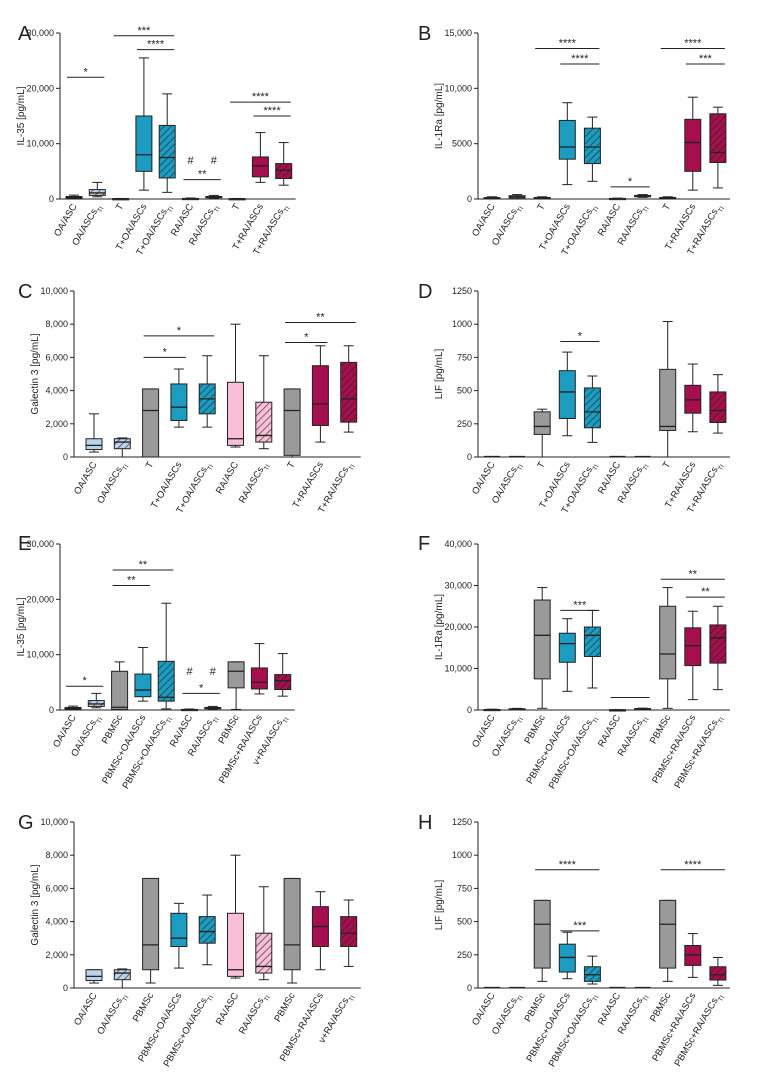 The image size is (780, 1080). Describe the element at coordinates (439, 116) in the screenshot. I see `y-axis-title: IL-1Ra [pg/mL]` at that location.